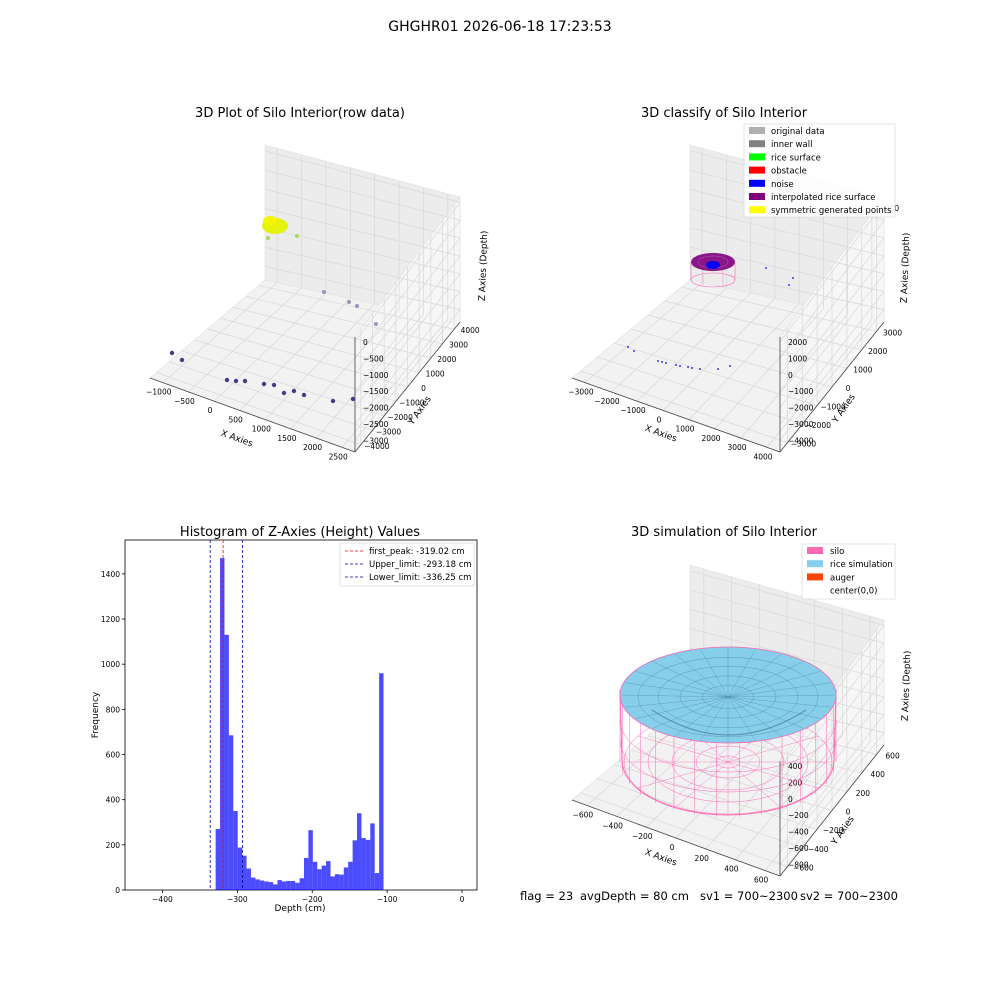 The image size is (1000, 1000). I want to click on x-tick-label: 4000, so click(762, 456).